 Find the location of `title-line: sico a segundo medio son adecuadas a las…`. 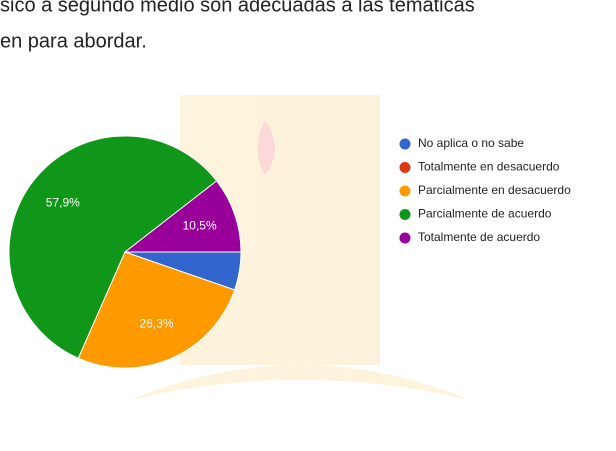

title-line: sico a segundo medio son adecuadas a las… is located at coordinates (237, 8).